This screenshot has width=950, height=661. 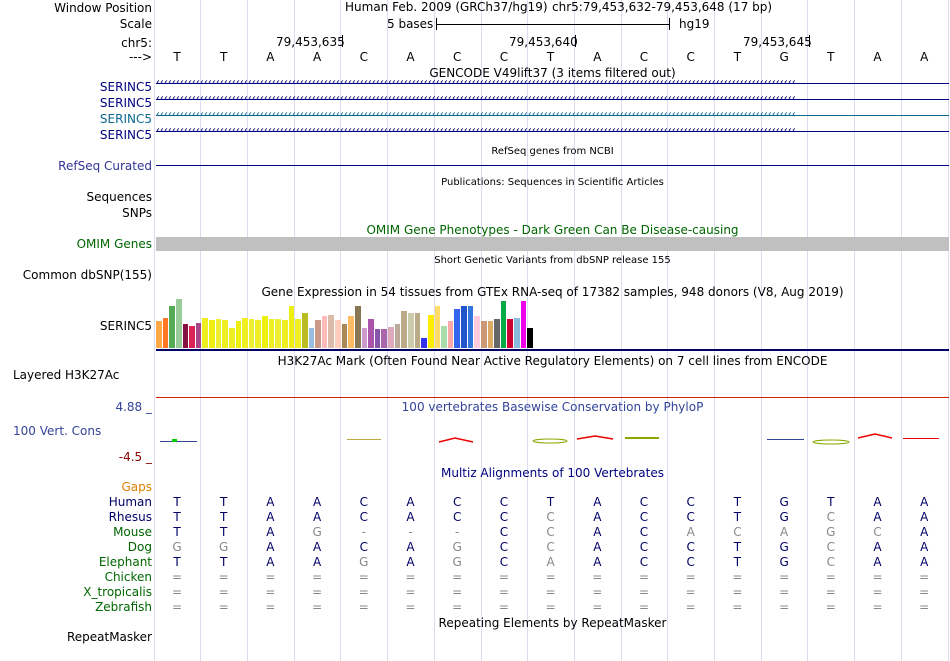 I want to click on species-label: X_tropicalis, so click(x=117, y=592).